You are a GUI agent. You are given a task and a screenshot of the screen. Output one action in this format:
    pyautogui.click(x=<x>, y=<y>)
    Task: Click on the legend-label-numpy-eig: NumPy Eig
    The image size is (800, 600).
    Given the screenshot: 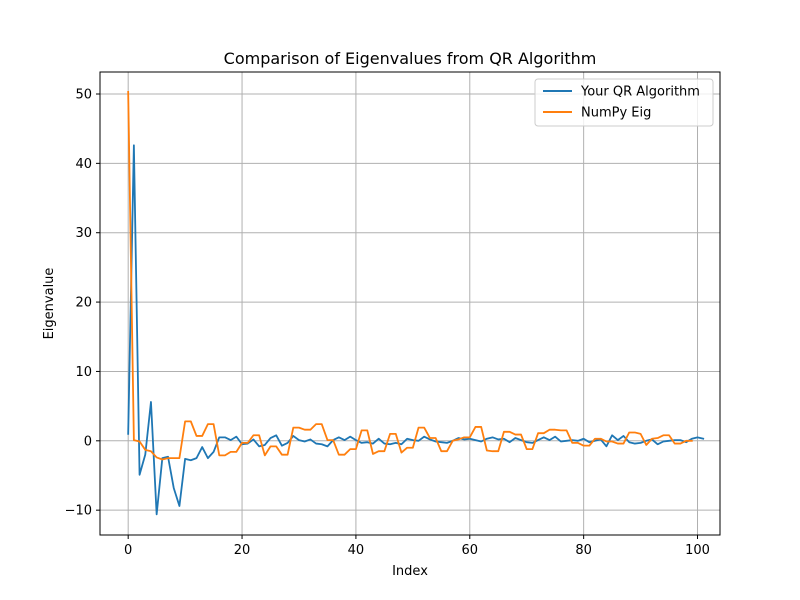 What is the action you would take?
    pyautogui.click(x=616, y=113)
    